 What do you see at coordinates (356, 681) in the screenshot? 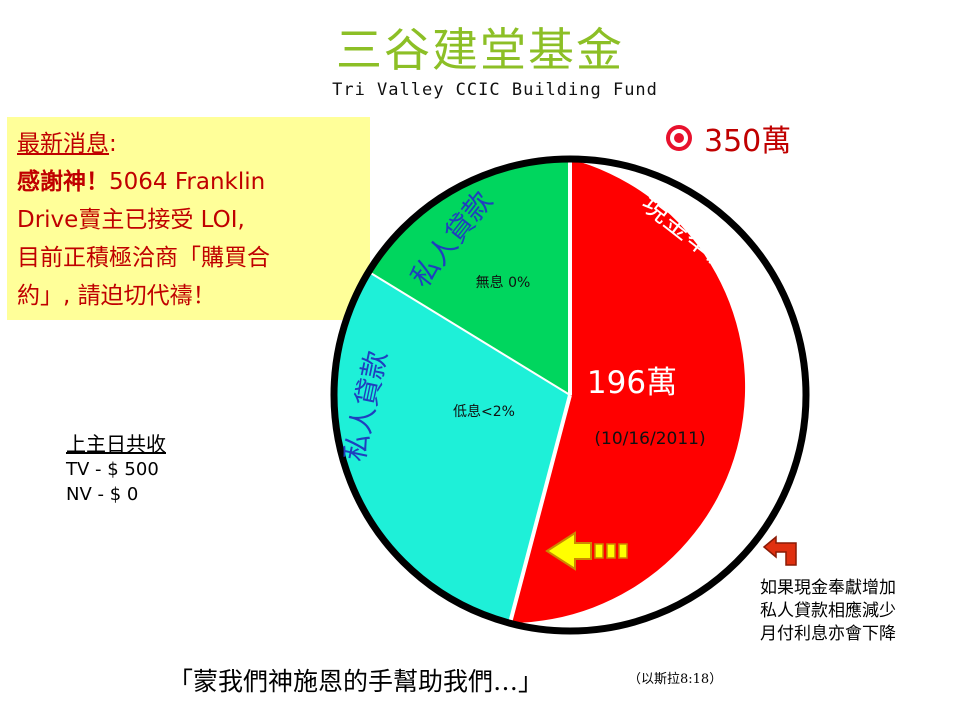
I see `scripture-quote: 「蒙我們神施恩的手幫助我們…」` at bounding box center [356, 681].